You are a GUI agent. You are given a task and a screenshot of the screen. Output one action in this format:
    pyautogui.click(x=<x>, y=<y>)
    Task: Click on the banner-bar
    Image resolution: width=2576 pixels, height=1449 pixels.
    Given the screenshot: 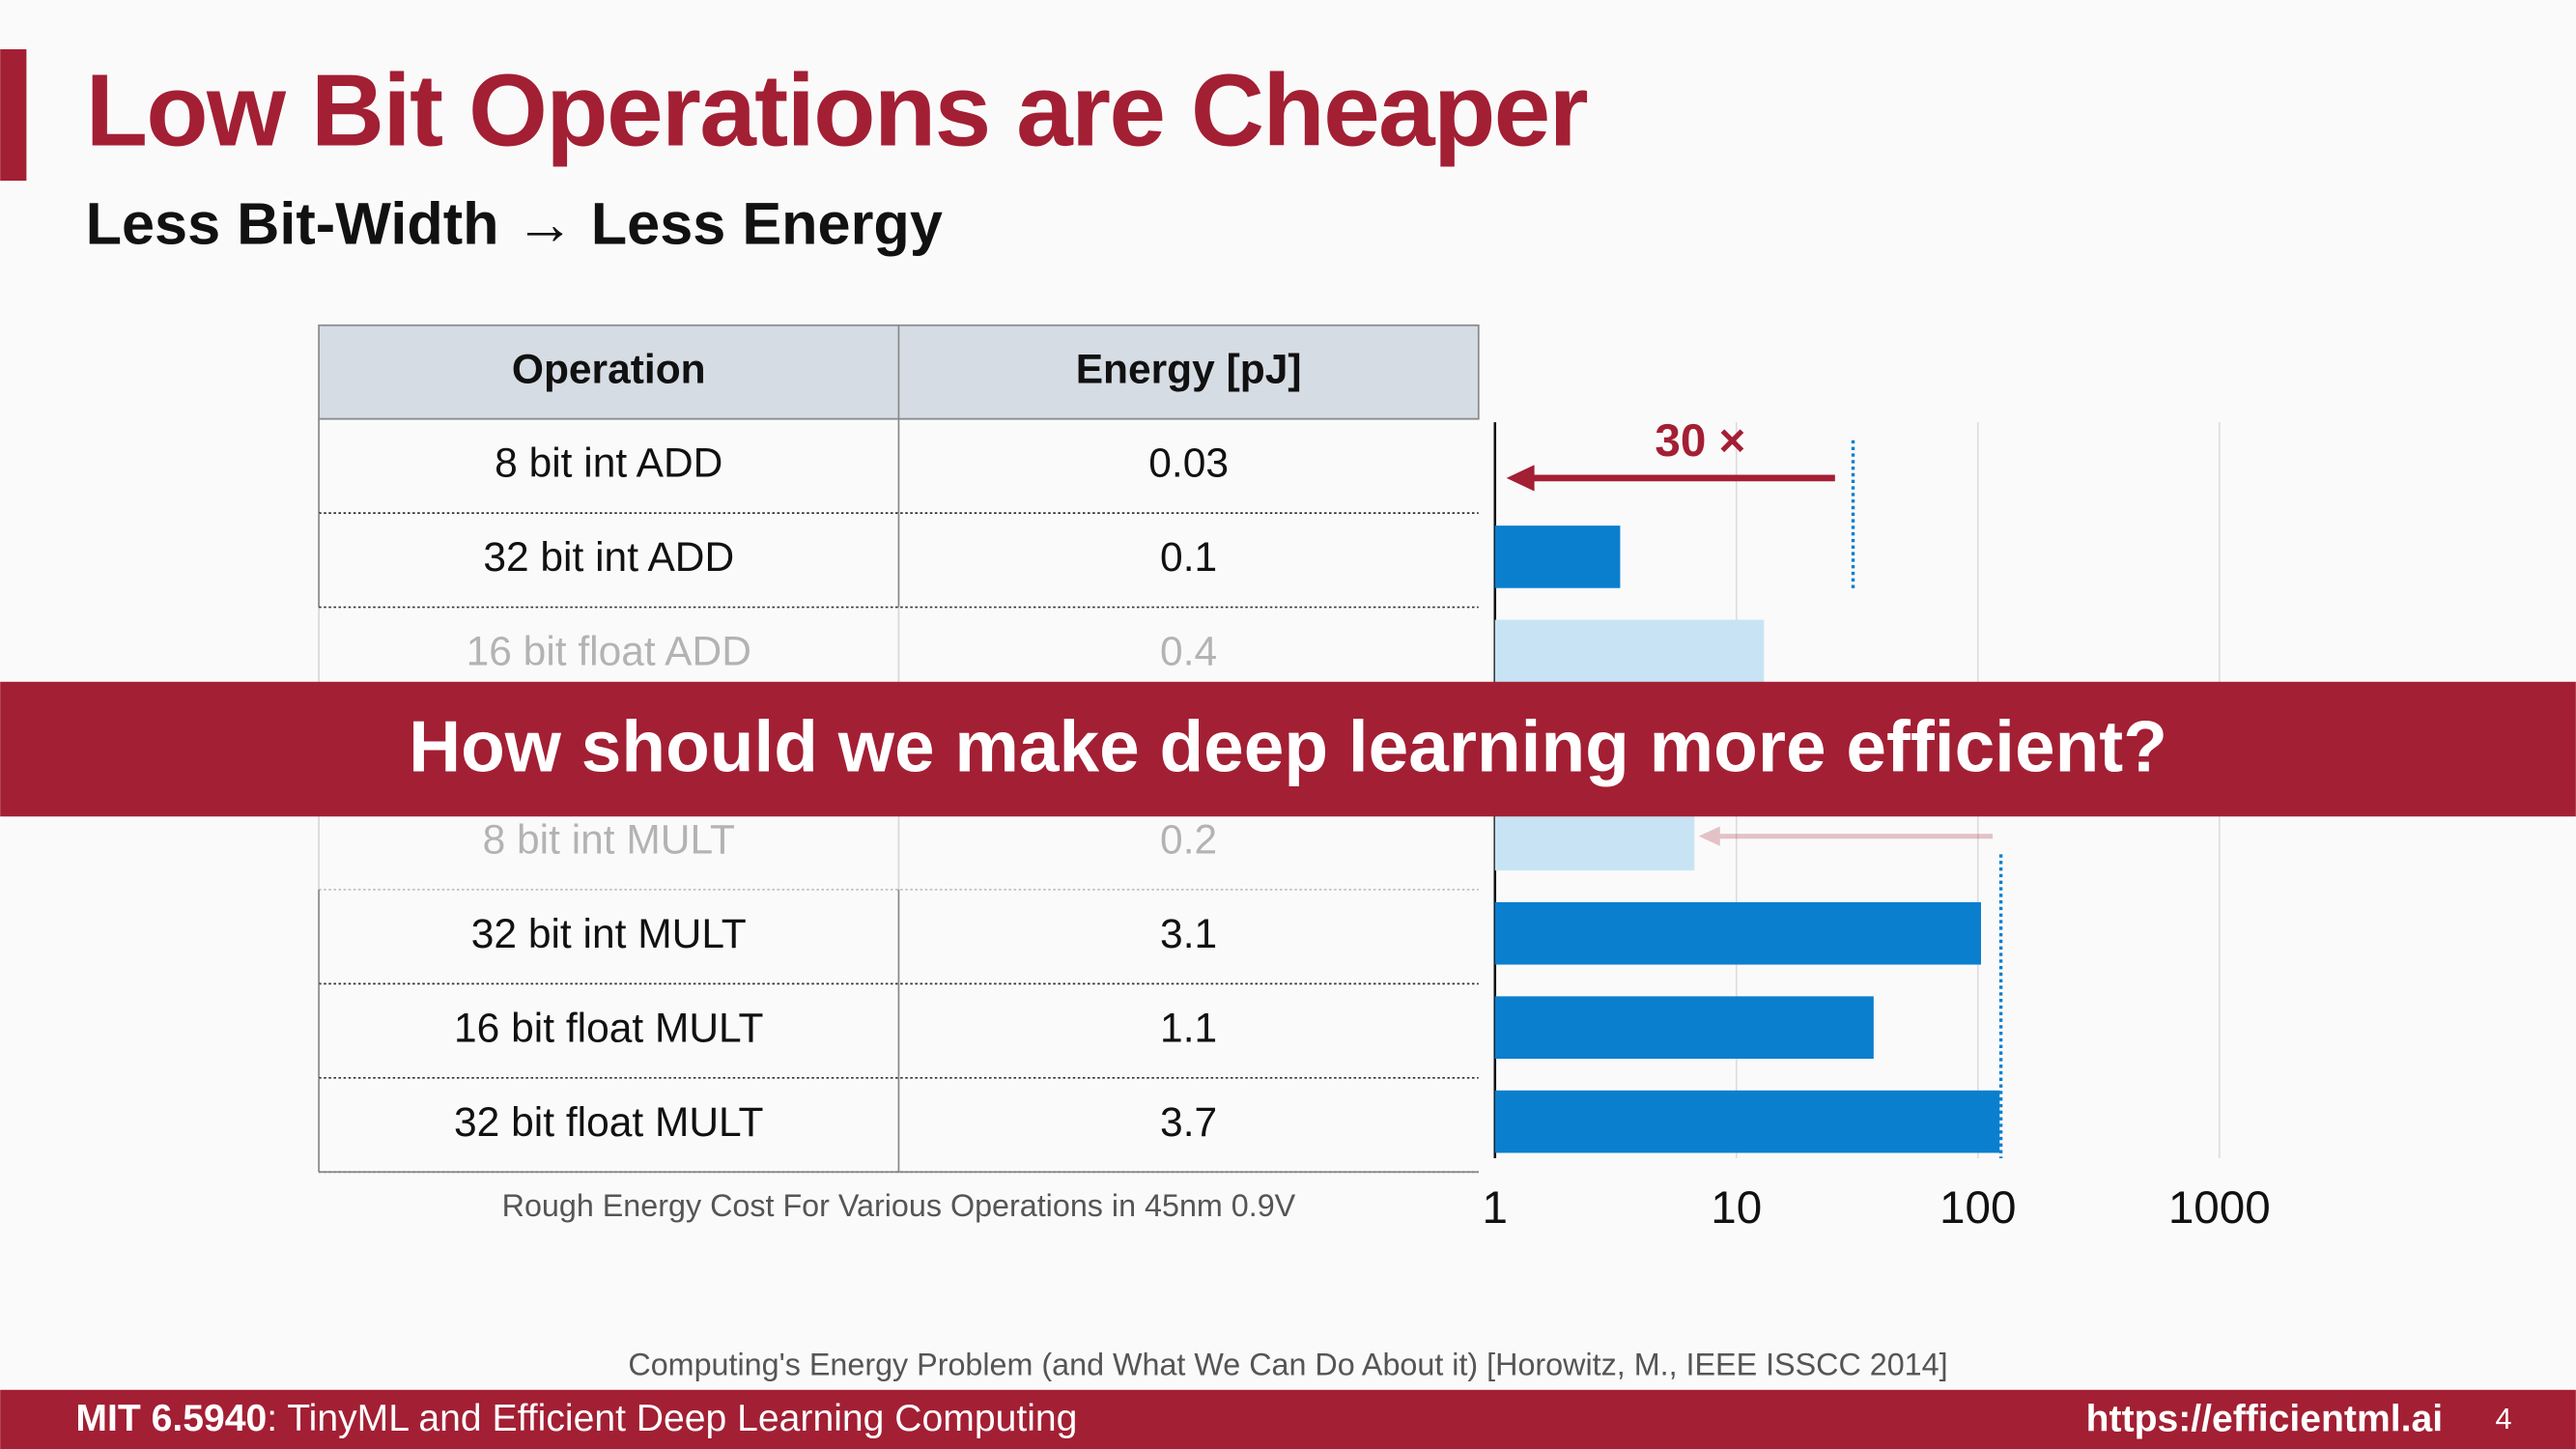 What is the action you would take?
    pyautogui.click(x=1288, y=749)
    